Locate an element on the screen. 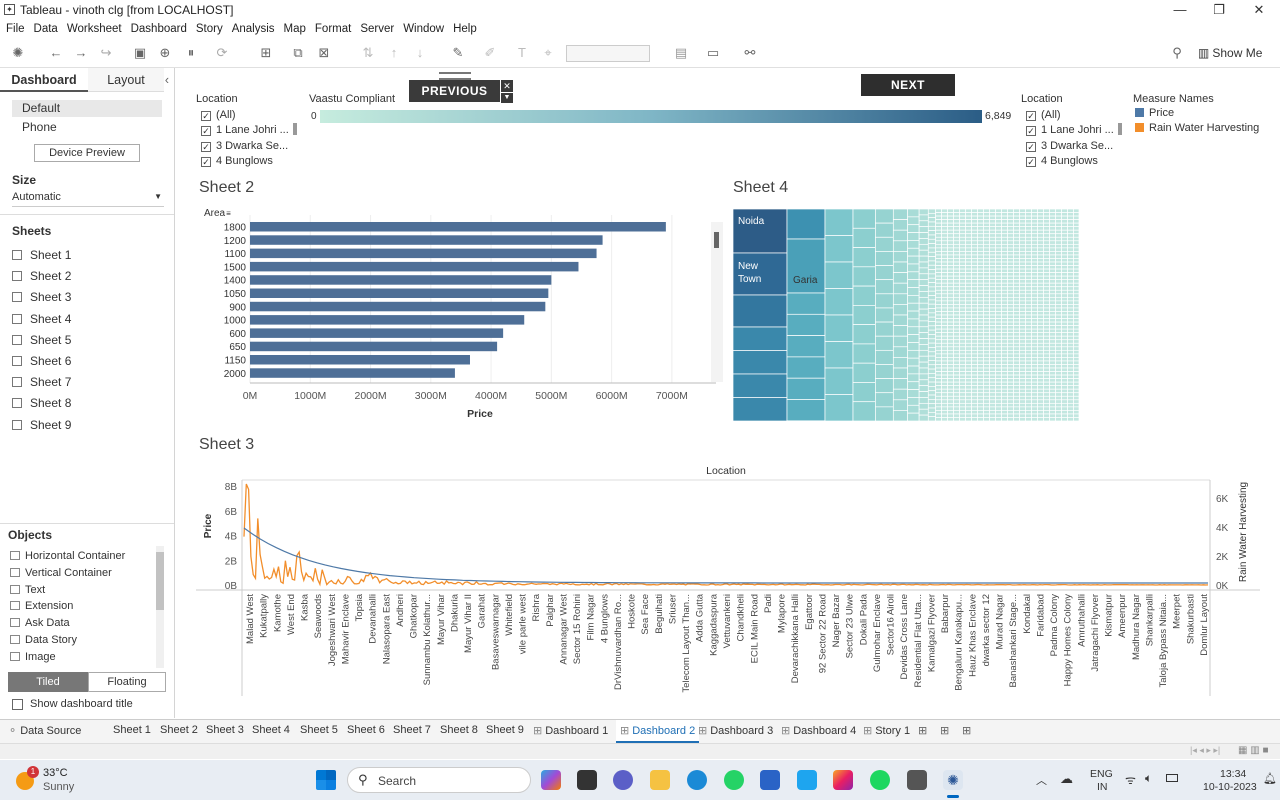 The image size is (1280, 800). clock-time: 13:34 is located at coordinates (1233, 774).